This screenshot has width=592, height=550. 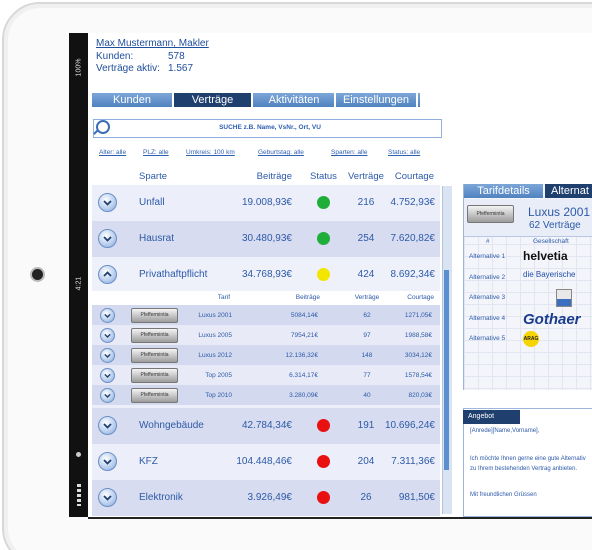 What do you see at coordinates (153, 176) in the screenshot?
I see `column-header: Sparte` at bounding box center [153, 176].